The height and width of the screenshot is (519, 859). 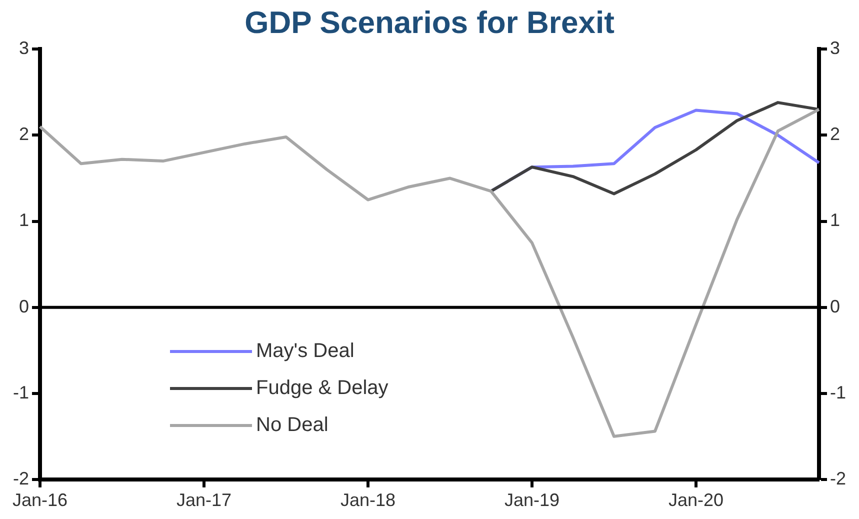 I want to click on y2-tick-label: -1, so click(x=838, y=392).